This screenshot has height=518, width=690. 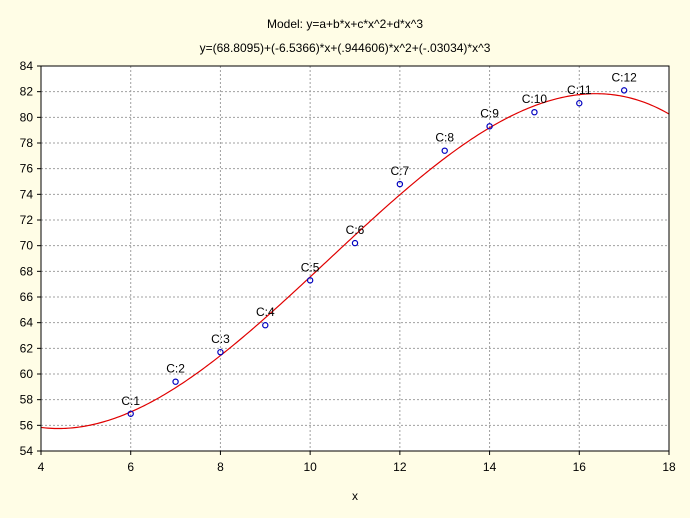 I want to click on x-axis-label: x, so click(x=355, y=496).